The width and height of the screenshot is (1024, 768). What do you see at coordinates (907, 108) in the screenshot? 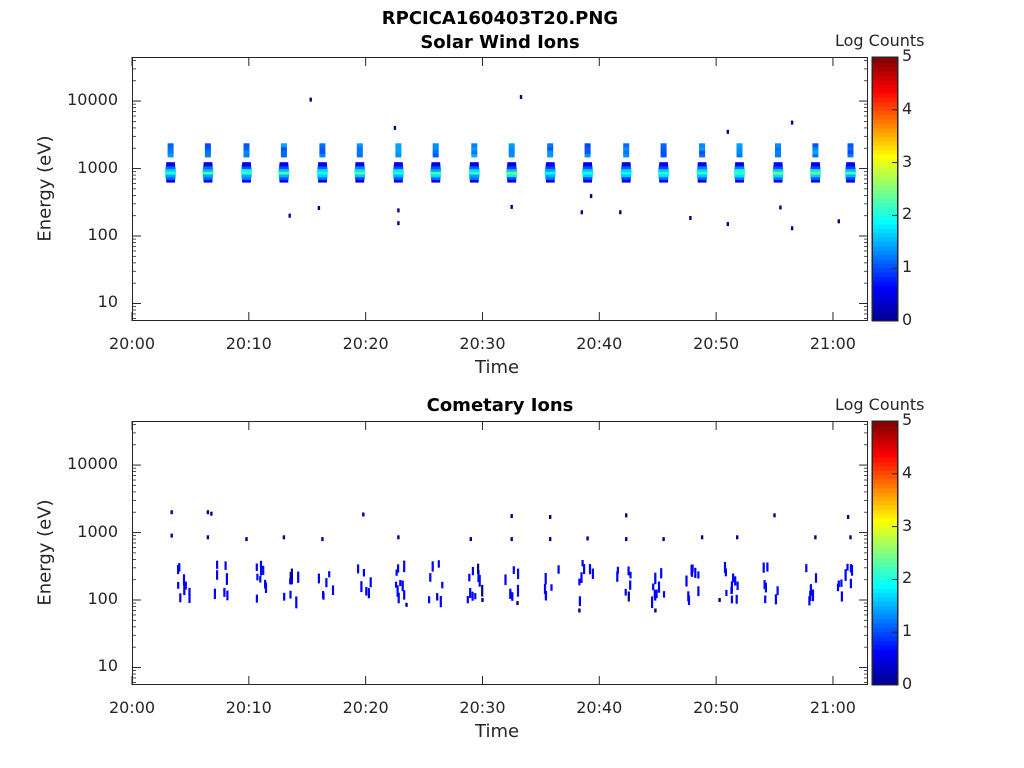
I see `colorbar-tick-label: 4` at bounding box center [907, 108].